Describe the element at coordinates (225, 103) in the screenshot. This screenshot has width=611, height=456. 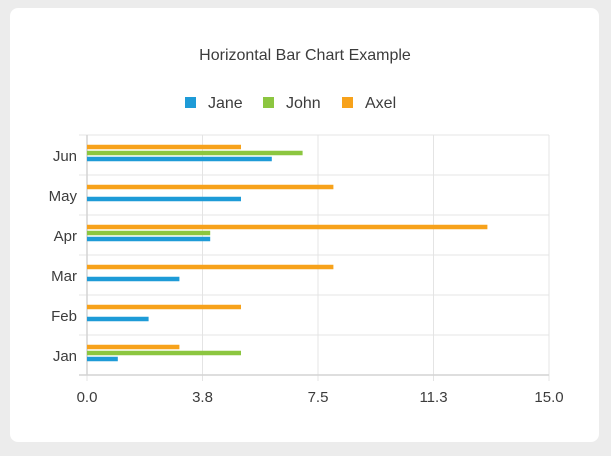
I see `legend-label-jane: Jane` at that location.